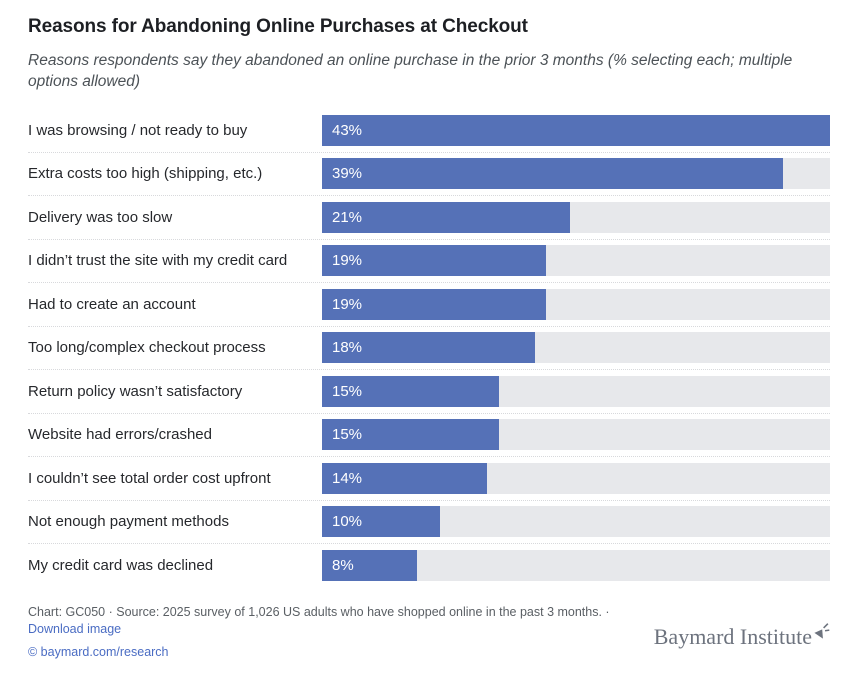  Describe the element at coordinates (405, 478) in the screenshot. I see `bar: 14%` at that location.